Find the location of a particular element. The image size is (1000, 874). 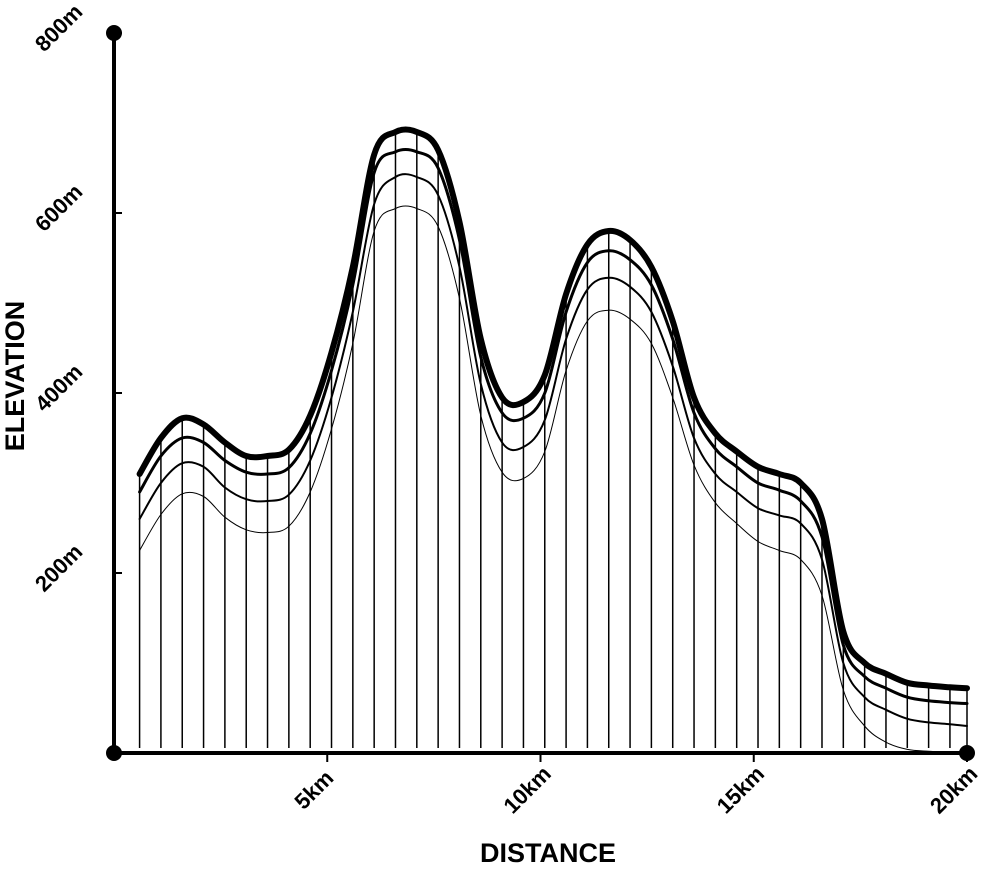

x-axis-title: DISTANCE is located at coordinates (548, 853).